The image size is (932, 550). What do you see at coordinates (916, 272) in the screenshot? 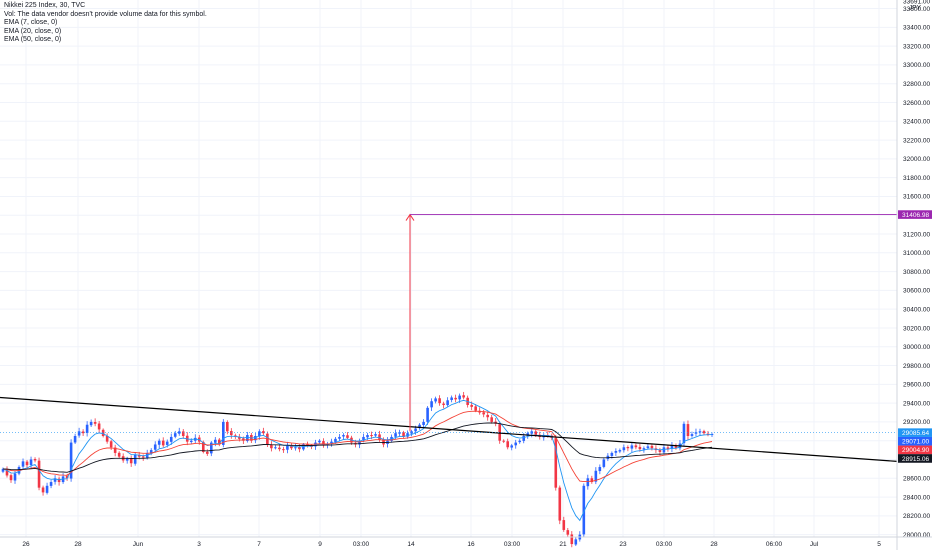
I see `y-tick-label: 30800.00` at bounding box center [916, 272].